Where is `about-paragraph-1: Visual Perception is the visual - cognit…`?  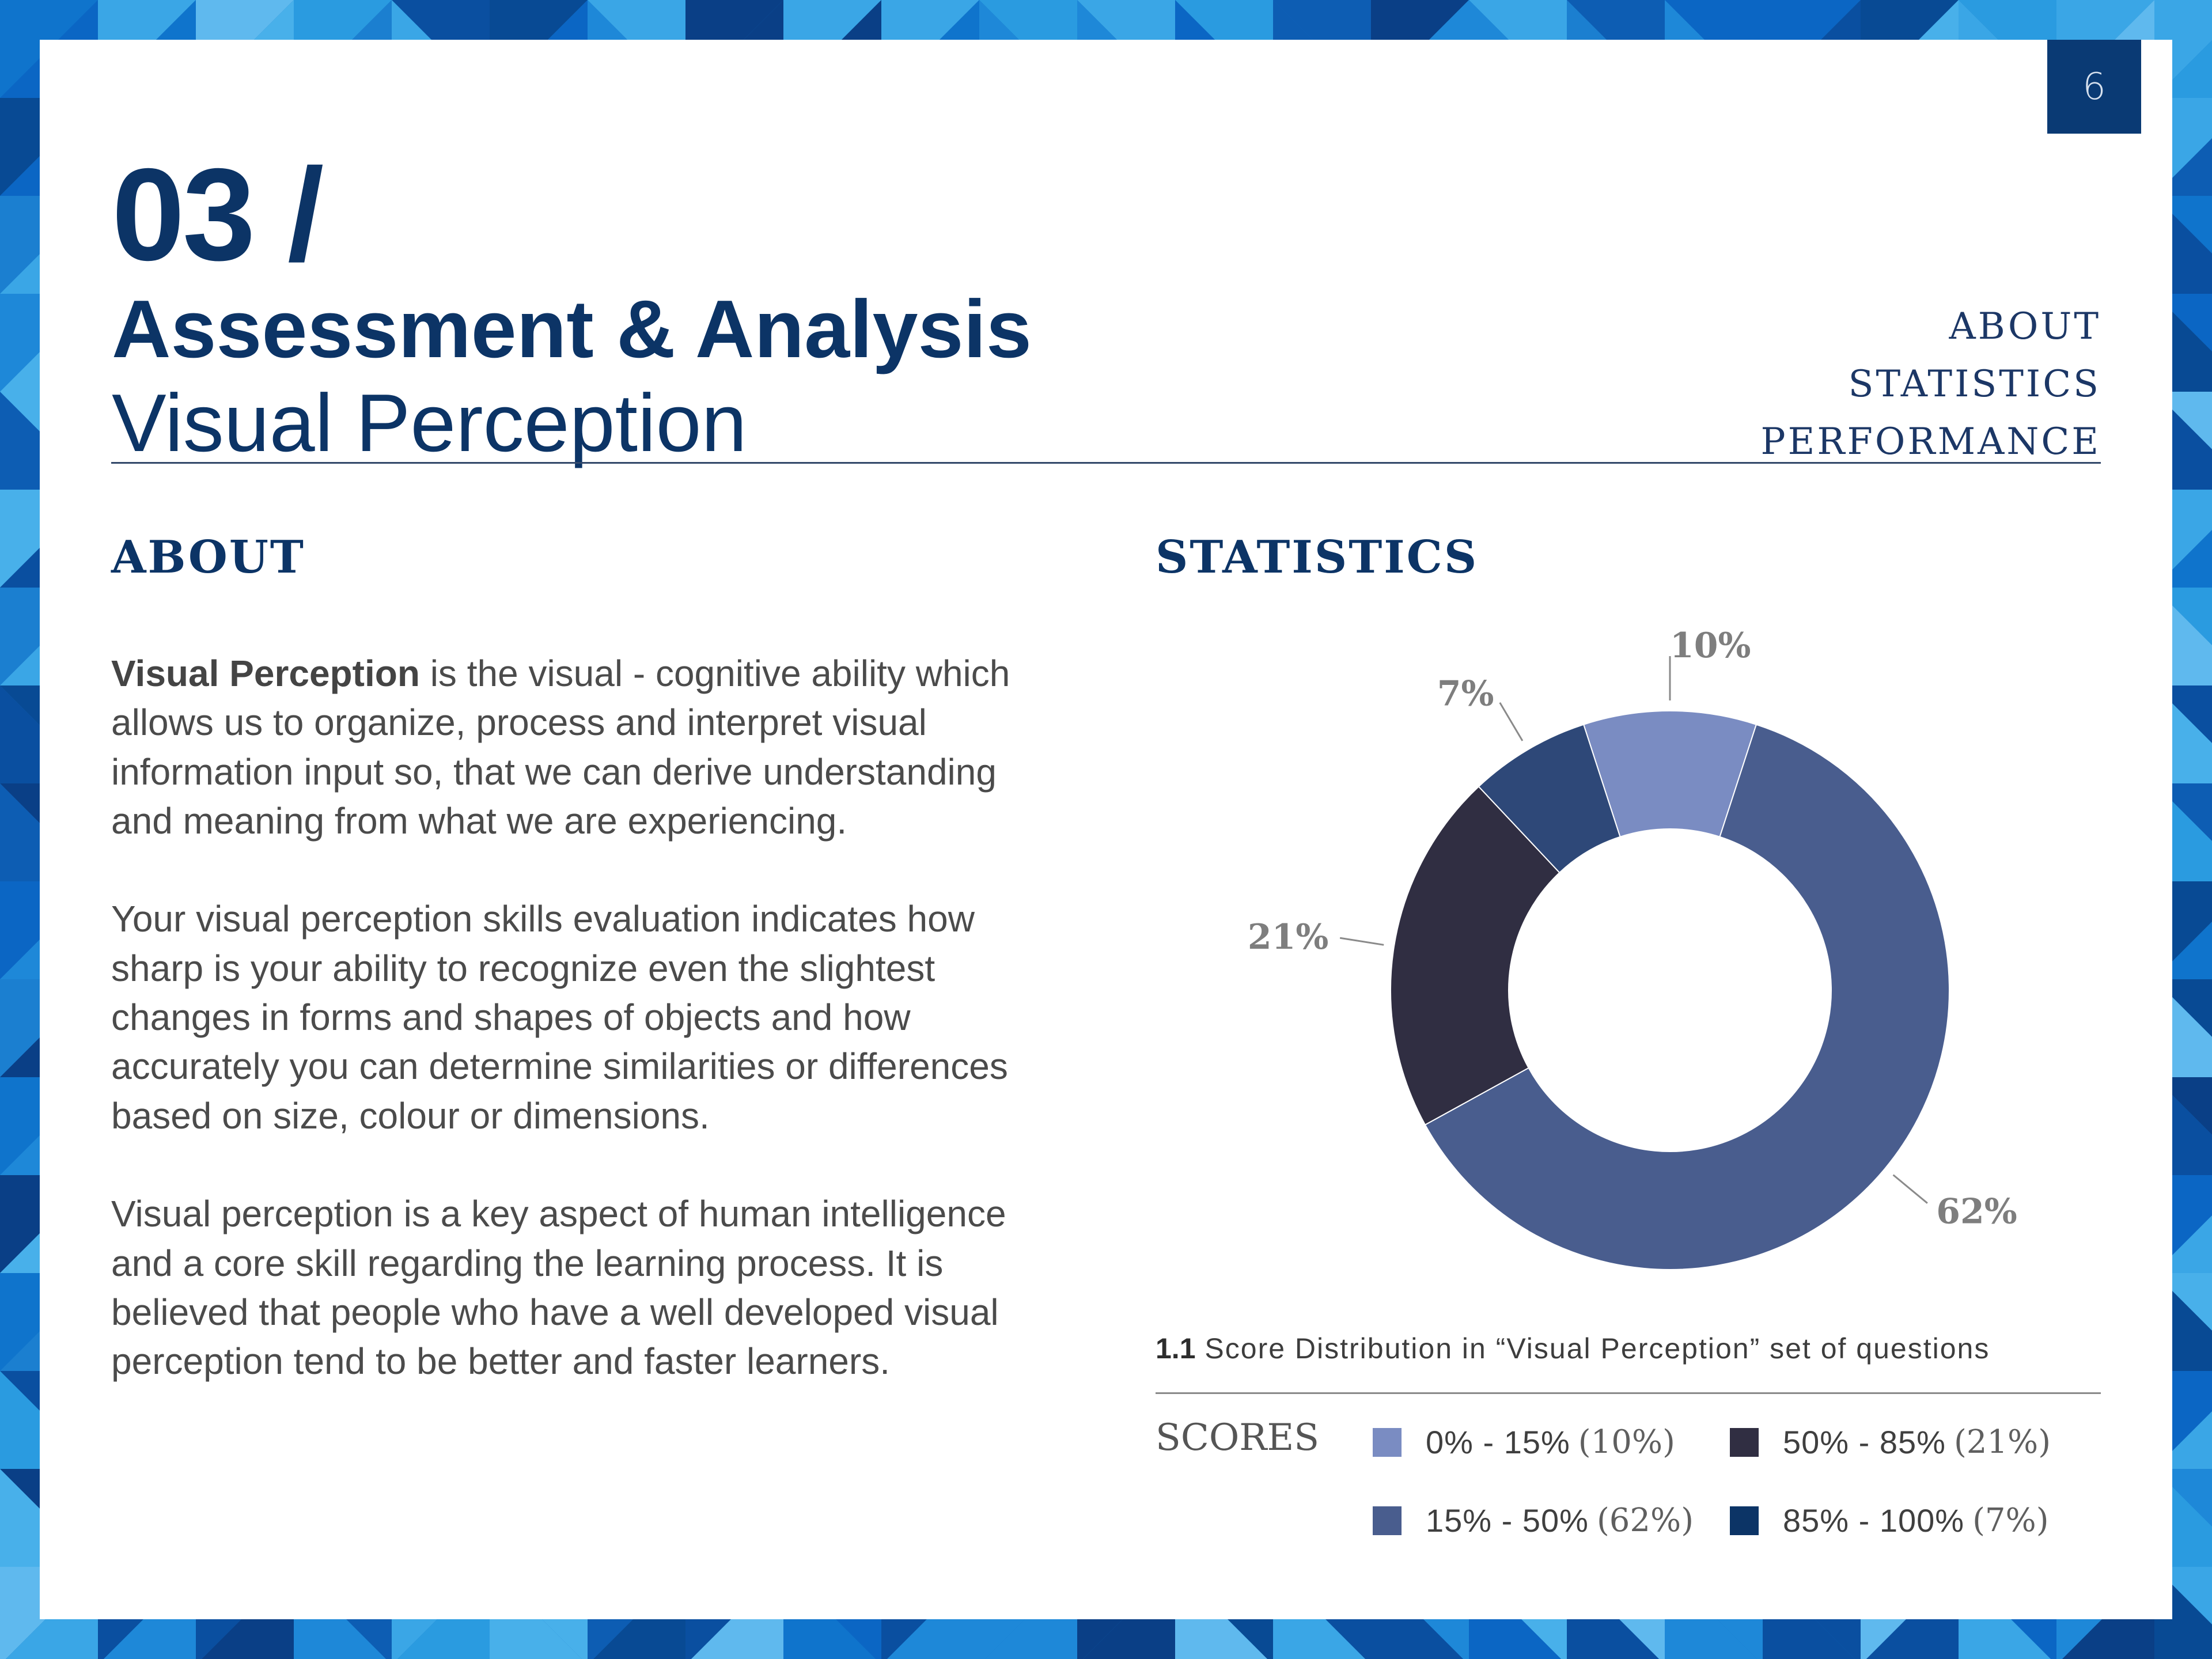
about-paragraph-1: Visual Perception is the visual - cognit… is located at coordinates (577, 747).